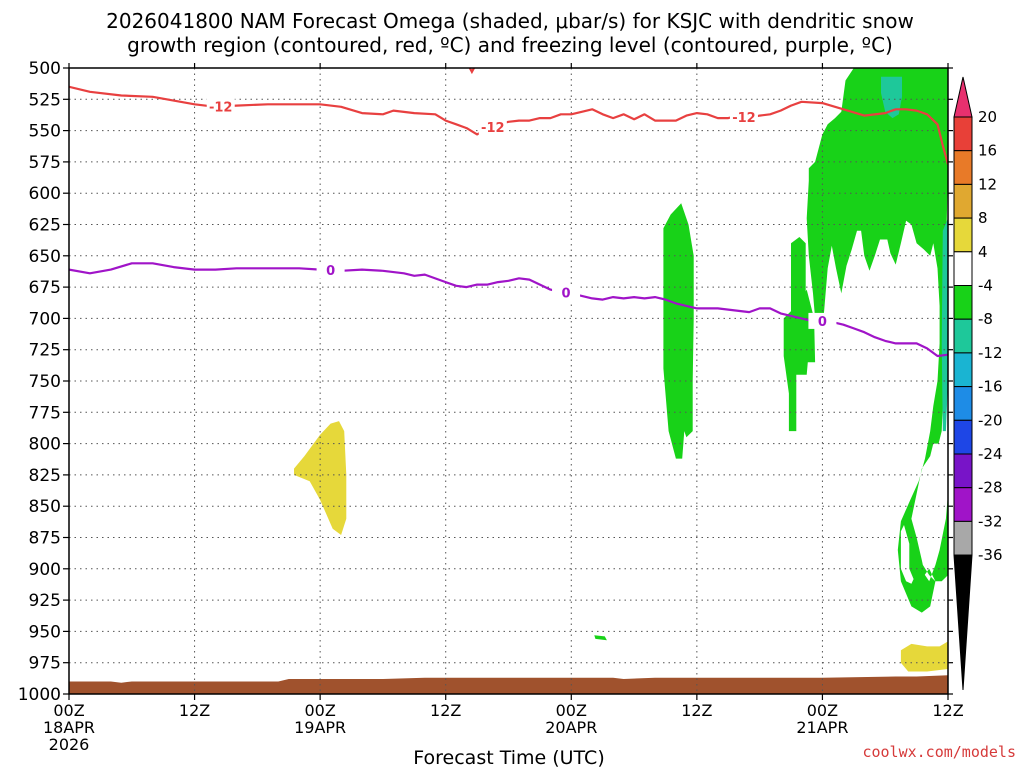 The width and height of the screenshot is (1024, 768). I want to click on x-tick-label-12: 12Z, so click(194, 710).